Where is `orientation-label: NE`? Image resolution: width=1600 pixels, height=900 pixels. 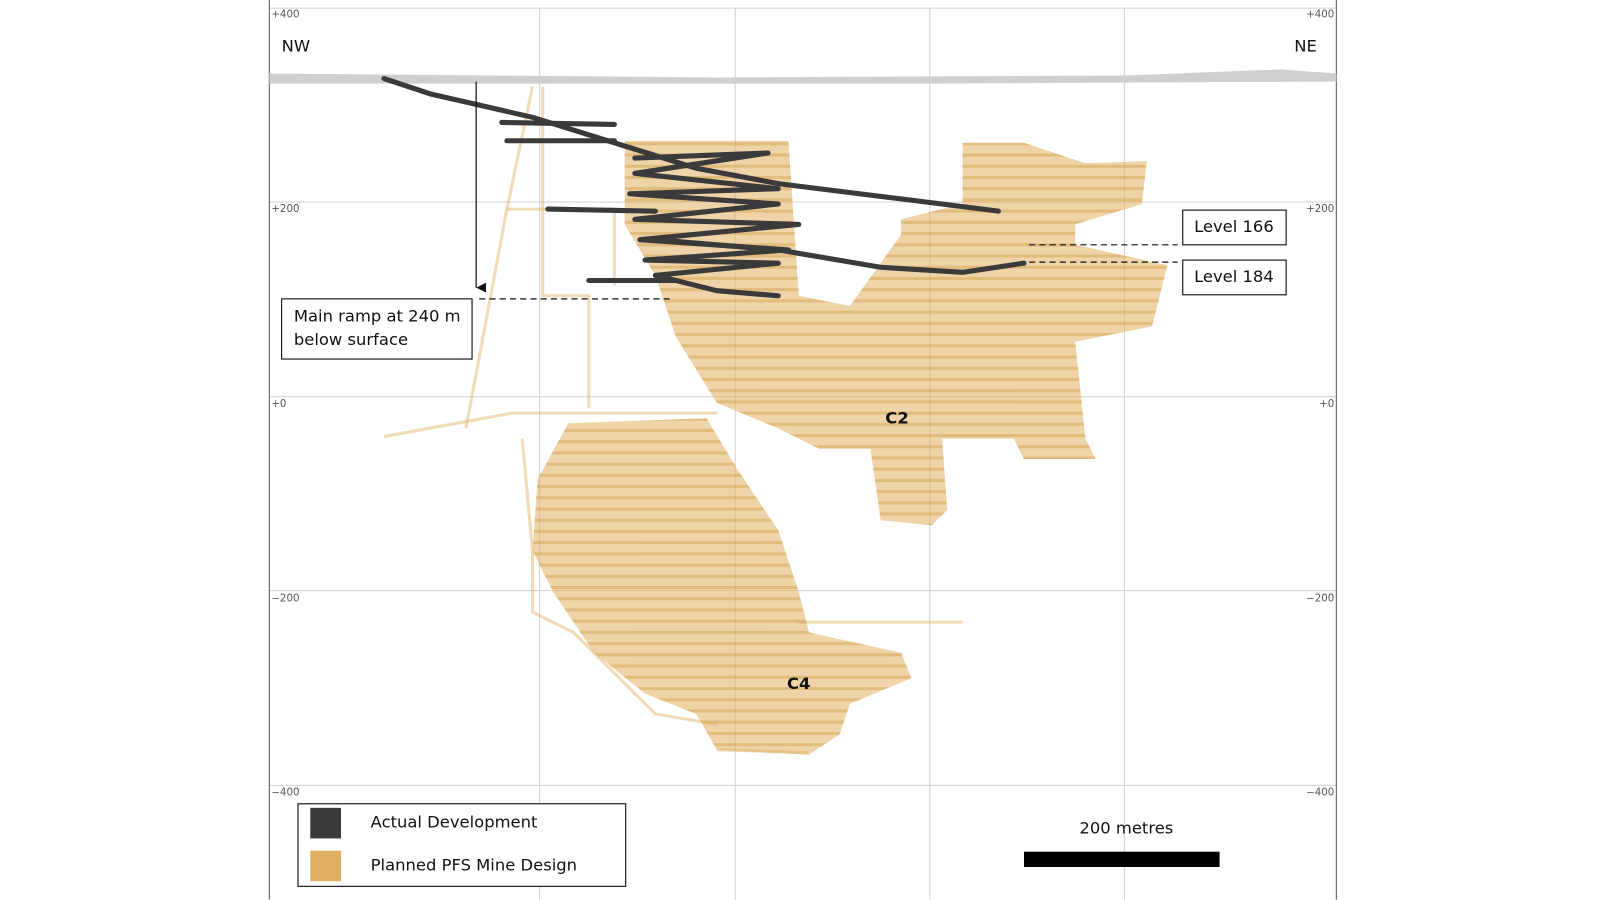
orientation-label: NE is located at coordinates (1305, 45).